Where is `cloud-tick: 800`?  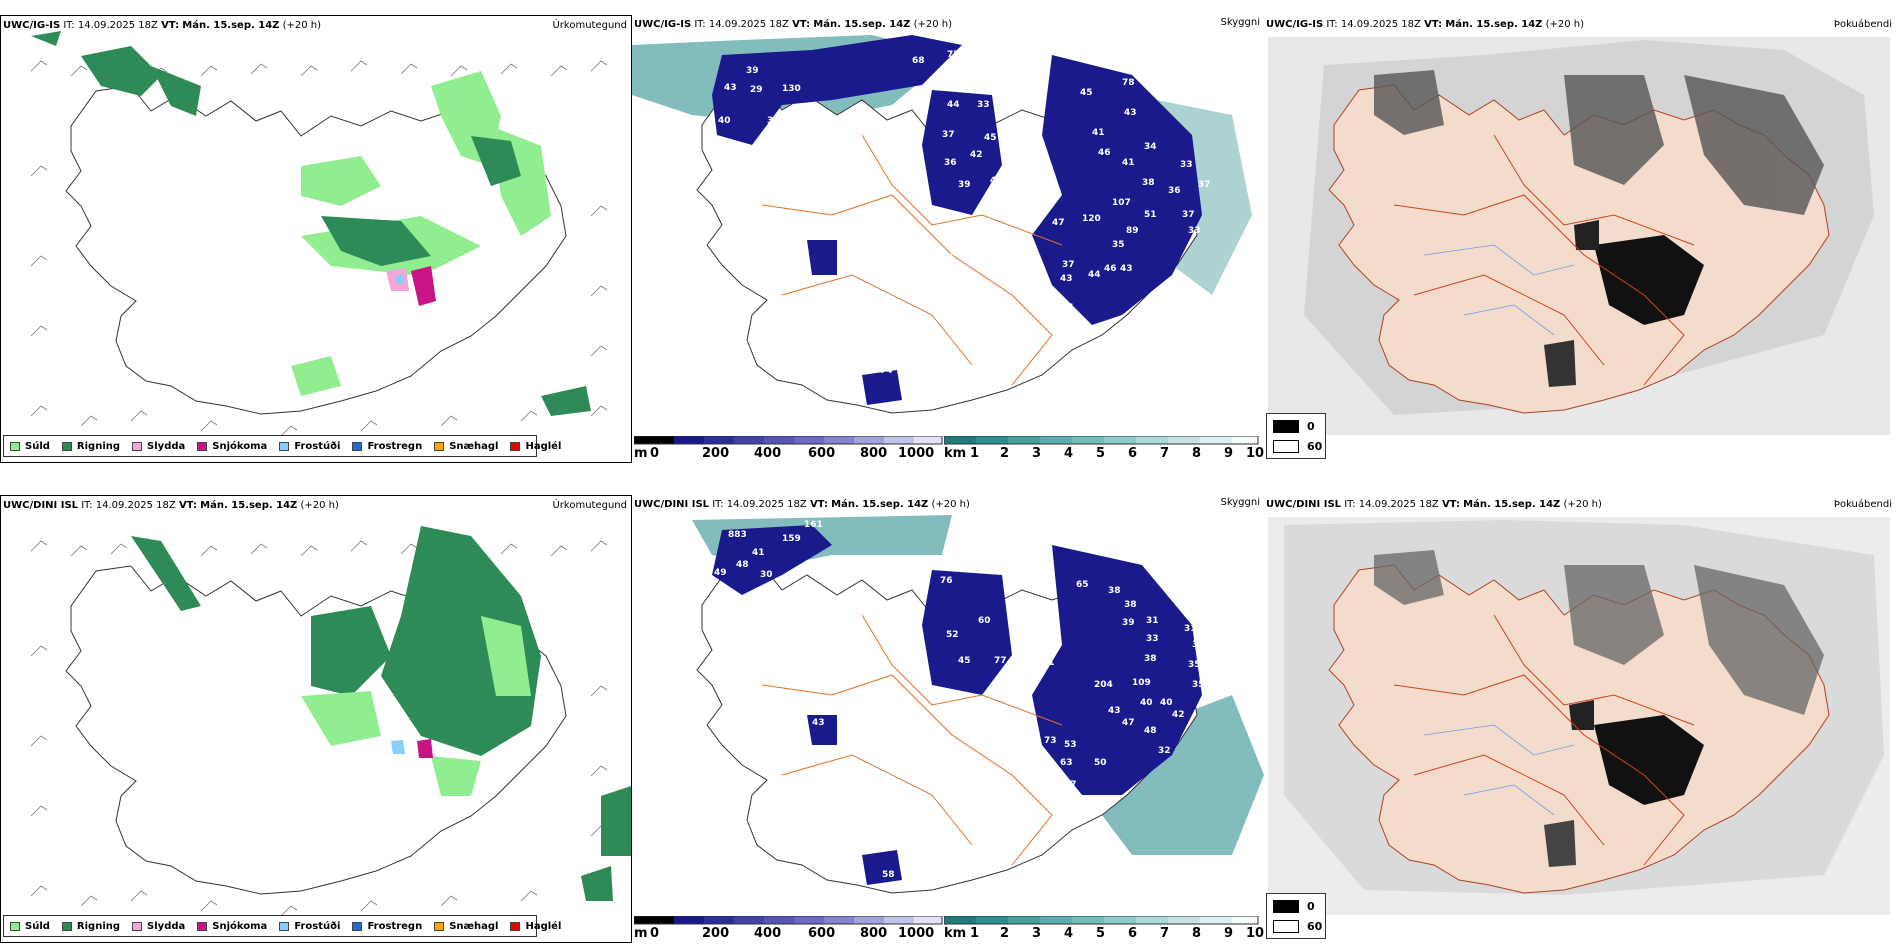
cloud-tick: 800 is located at coordinates (874, 453).